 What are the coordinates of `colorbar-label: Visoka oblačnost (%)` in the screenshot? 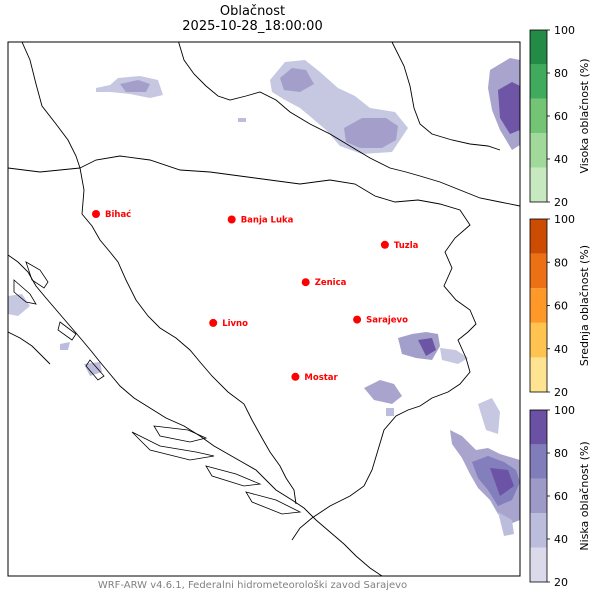 It's located at (584, 115).